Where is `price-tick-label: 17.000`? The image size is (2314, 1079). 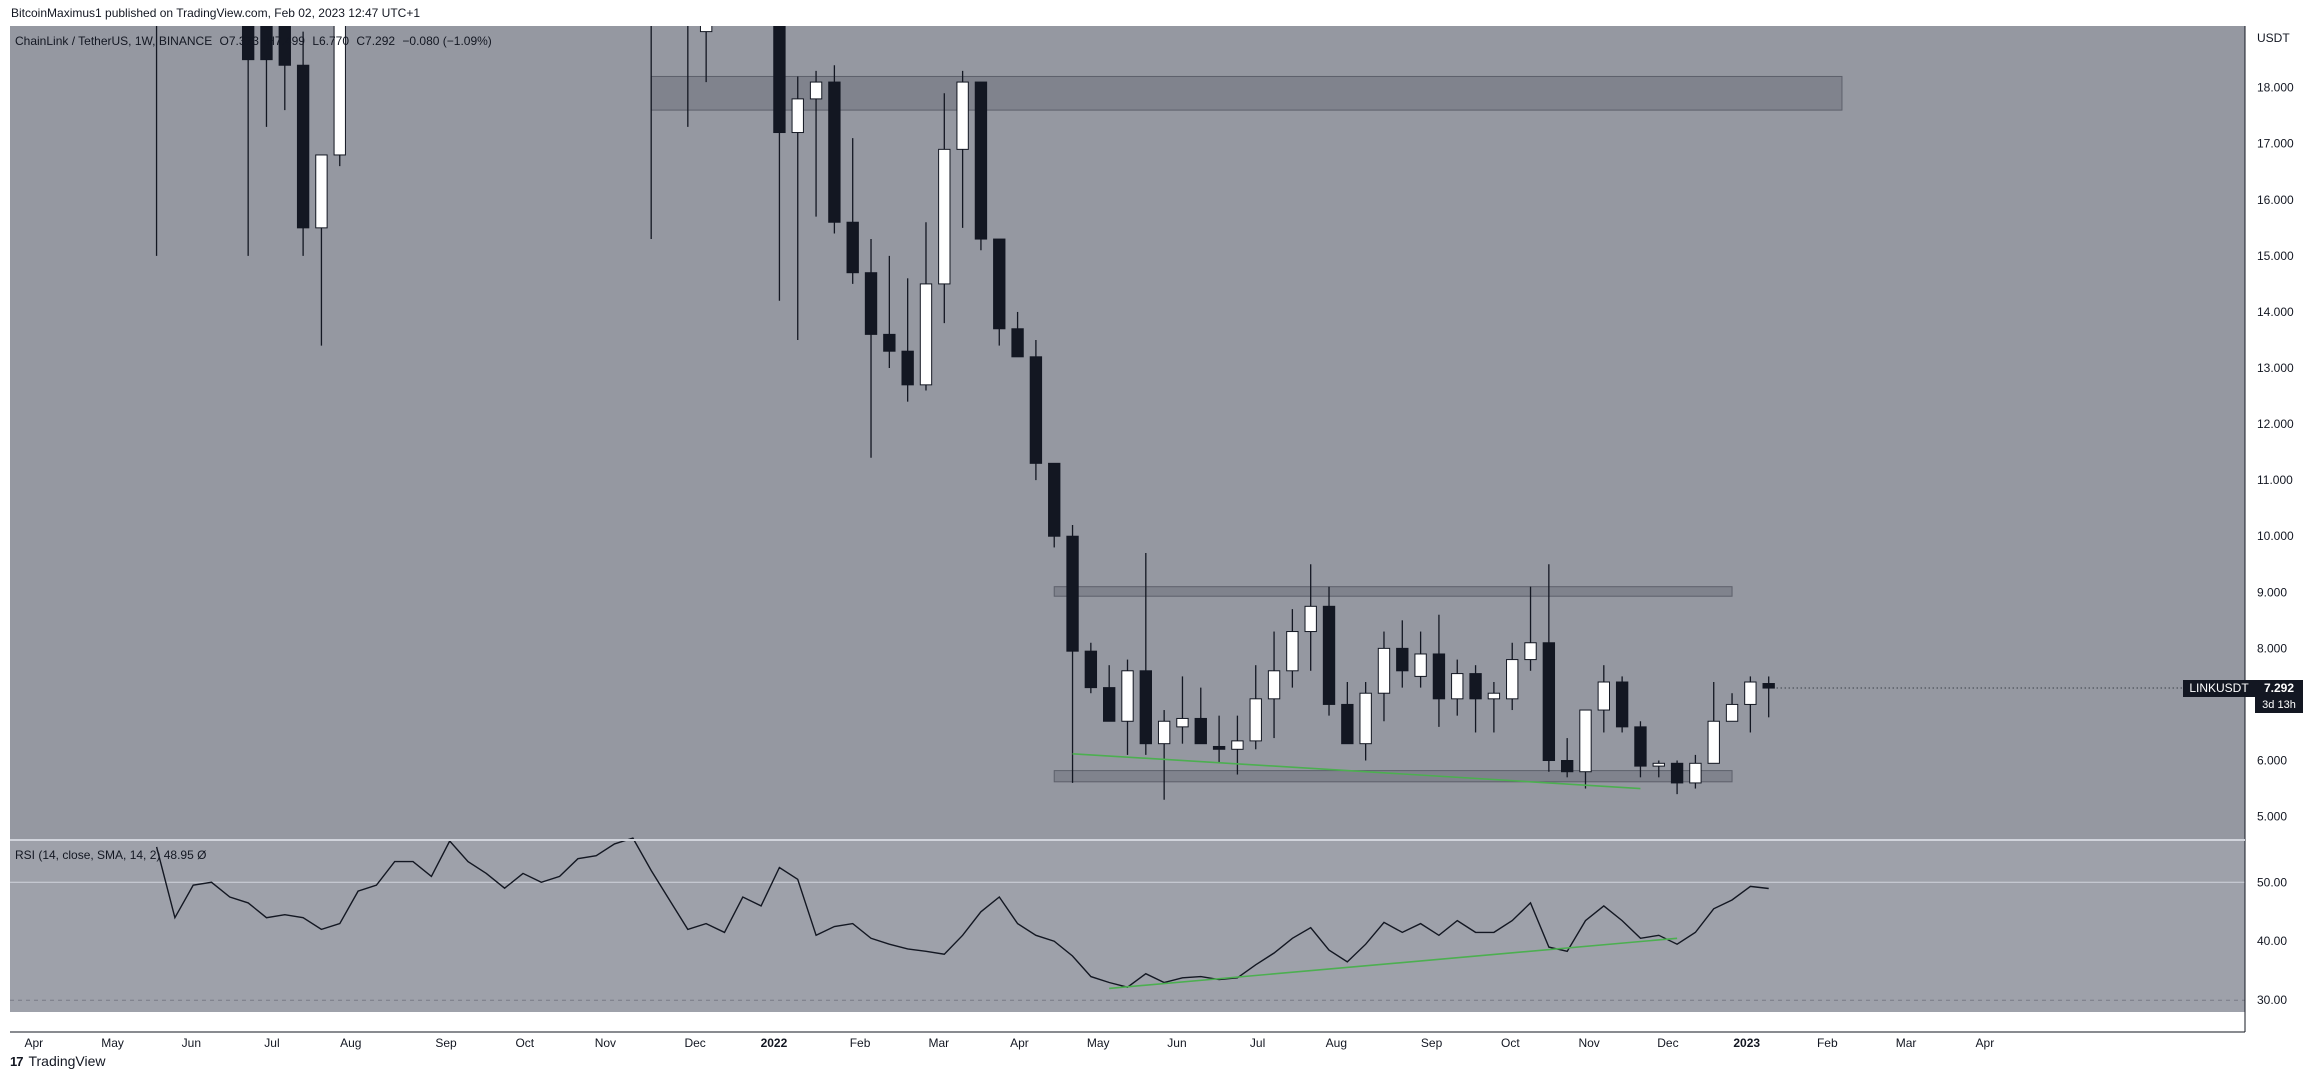 price-tick-label: 17.000 is located at coordinates (2275, 144).